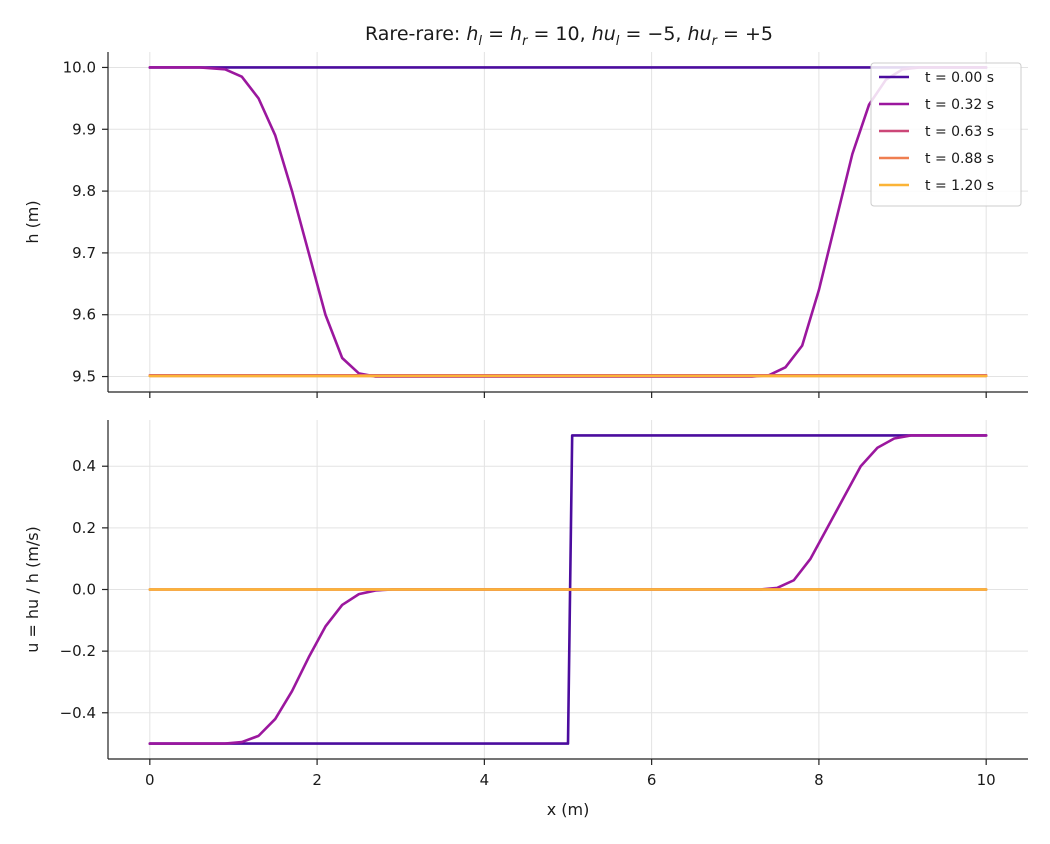 This screenshot has width=1050, height=844. I want to click on legend-label-5: t = 1.20 s, so click(959, 186).